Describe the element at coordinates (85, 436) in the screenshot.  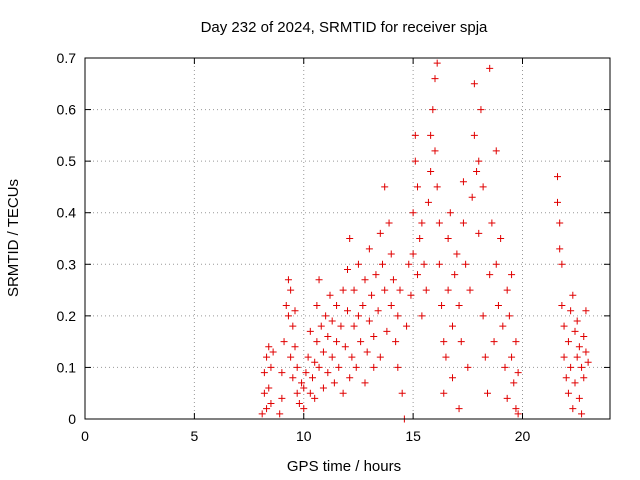
I see `x-tick-label: 0` at that location.